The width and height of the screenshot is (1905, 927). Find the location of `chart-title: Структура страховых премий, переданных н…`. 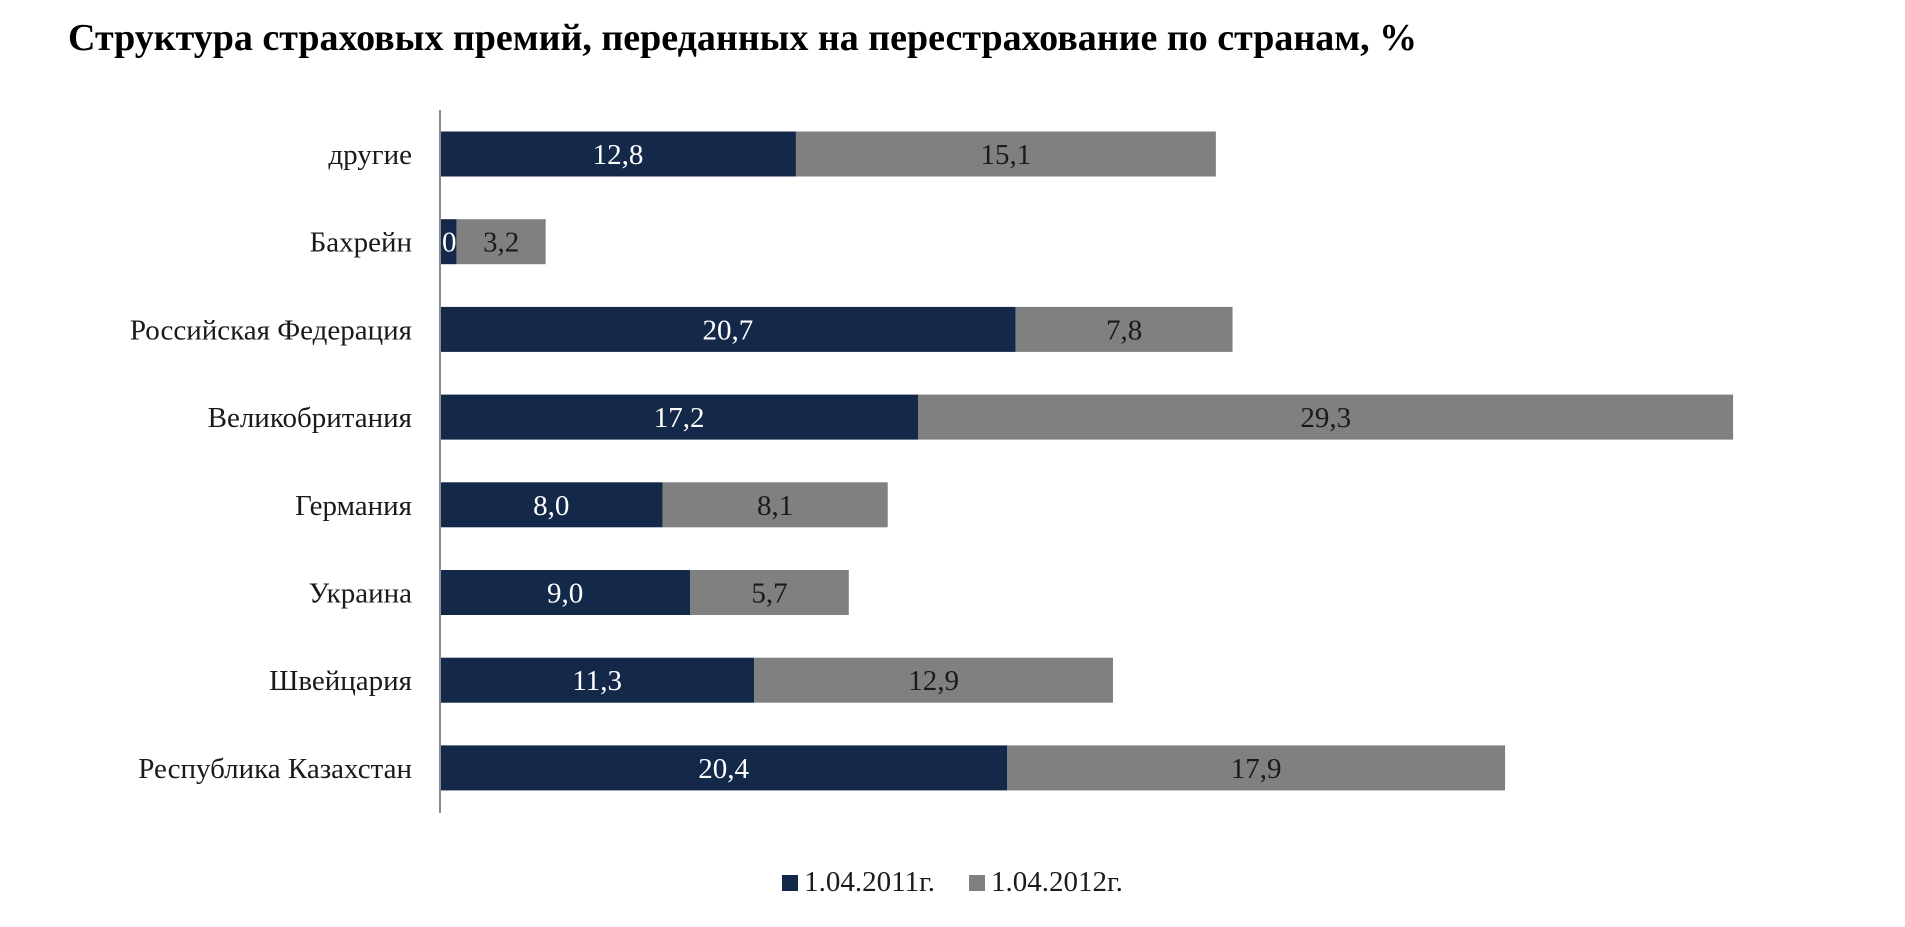

chart-title: Структура страховых премий, переданных н… is located at coordinates (743, 38).